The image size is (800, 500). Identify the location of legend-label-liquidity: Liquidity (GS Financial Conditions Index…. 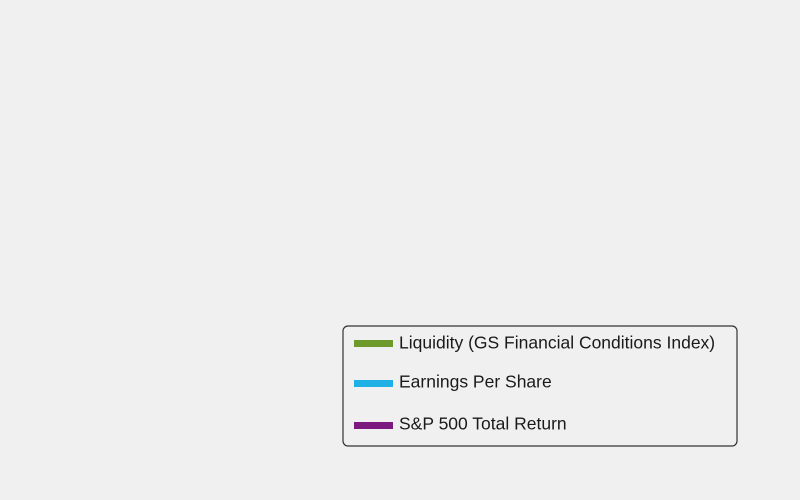
(557, 343).